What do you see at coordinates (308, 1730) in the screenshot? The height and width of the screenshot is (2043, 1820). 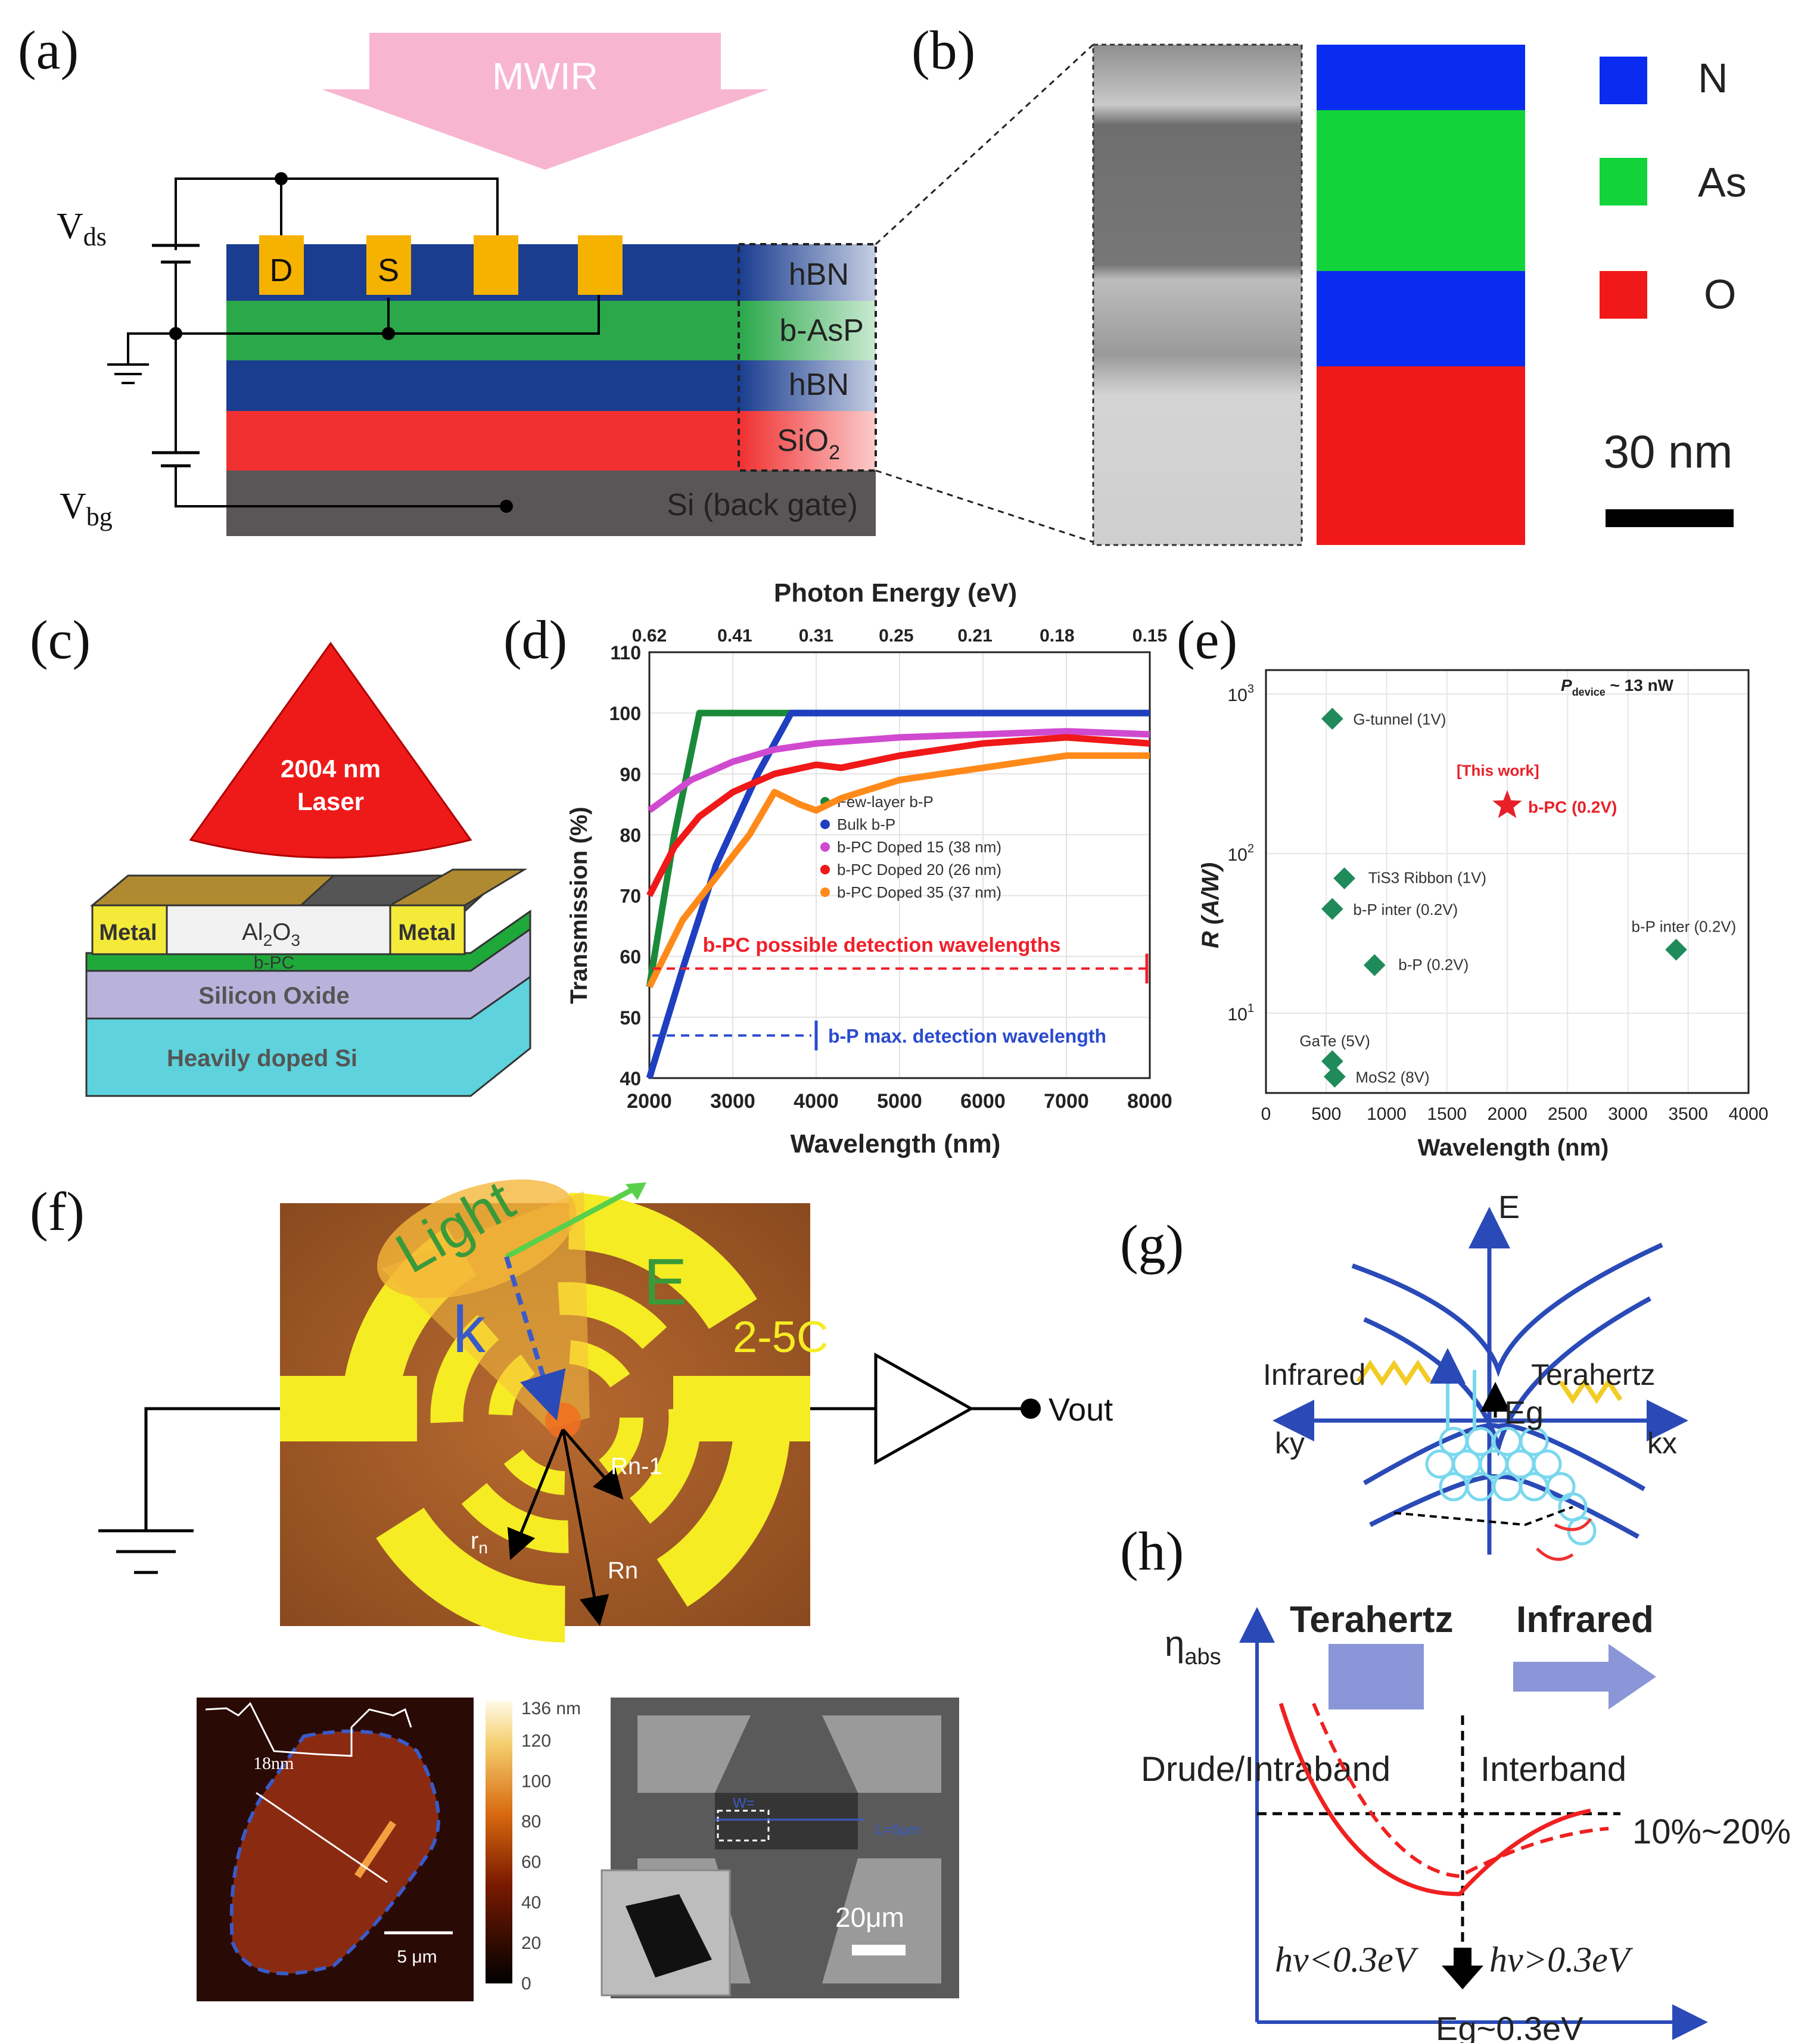 I see `afm-profile` at bounding box center [308, 1730].